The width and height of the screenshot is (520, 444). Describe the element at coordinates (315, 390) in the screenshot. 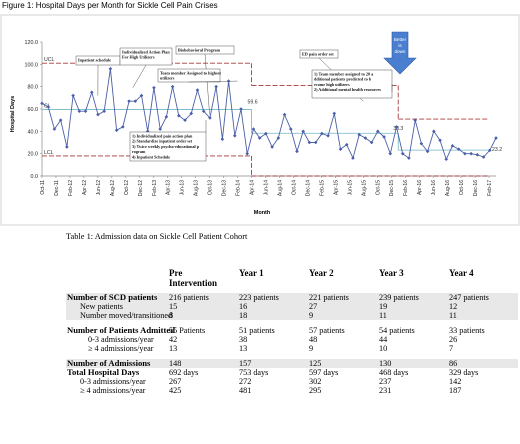

I see `table-cell: 295` at that location.